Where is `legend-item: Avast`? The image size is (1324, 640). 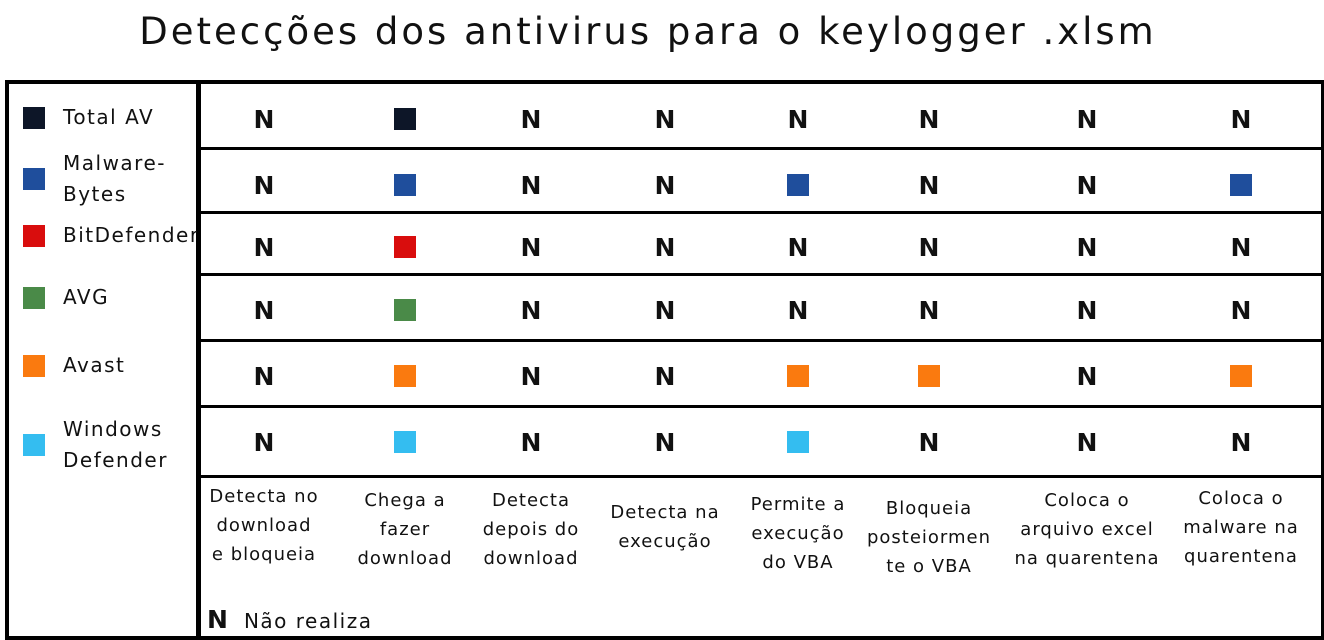
legend-item: Avast is located at coordinates (74, 365).